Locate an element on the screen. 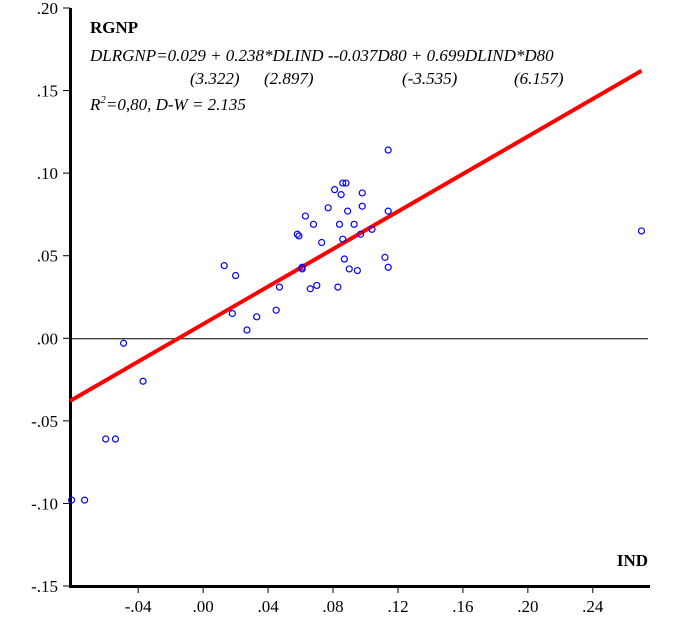  x-tick-label: -.04 is located at coordinates (138, 606).